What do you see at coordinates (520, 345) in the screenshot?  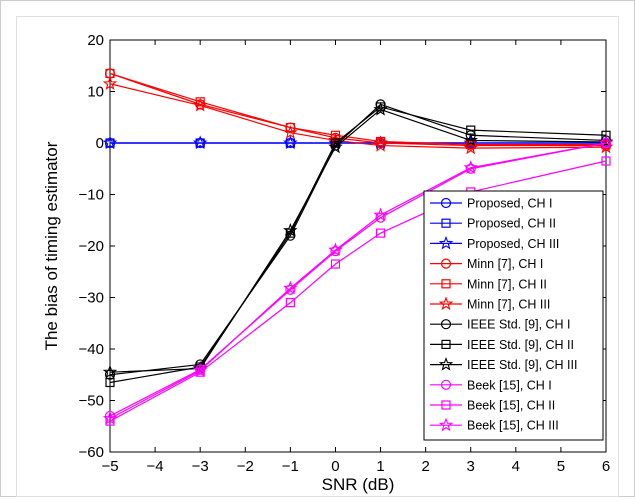 I see `legend-label: IEEE Std. [9], CH II` at bounding box center [520, 345].